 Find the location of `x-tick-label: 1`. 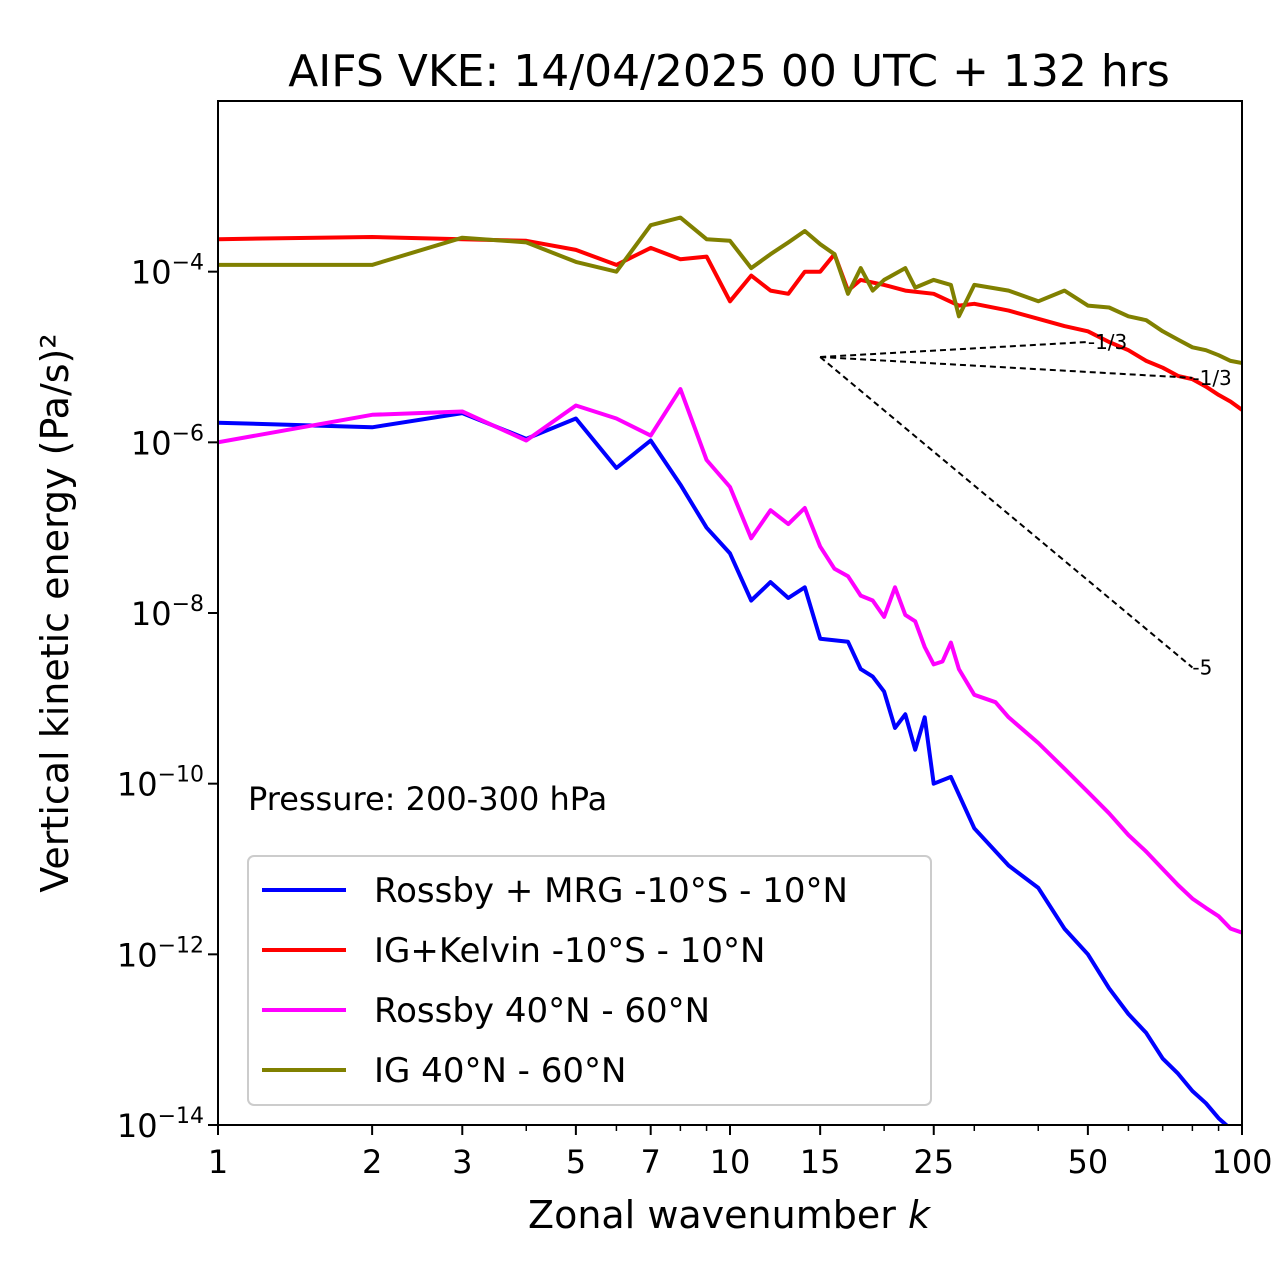

x-tick-label: 1 is located at coordinates (218, 1162).